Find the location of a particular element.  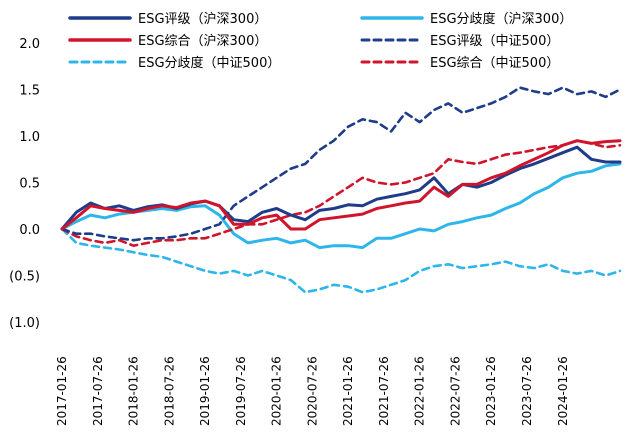

x-tick-label: 2020-01-26 is located at coordinates (277, 391).